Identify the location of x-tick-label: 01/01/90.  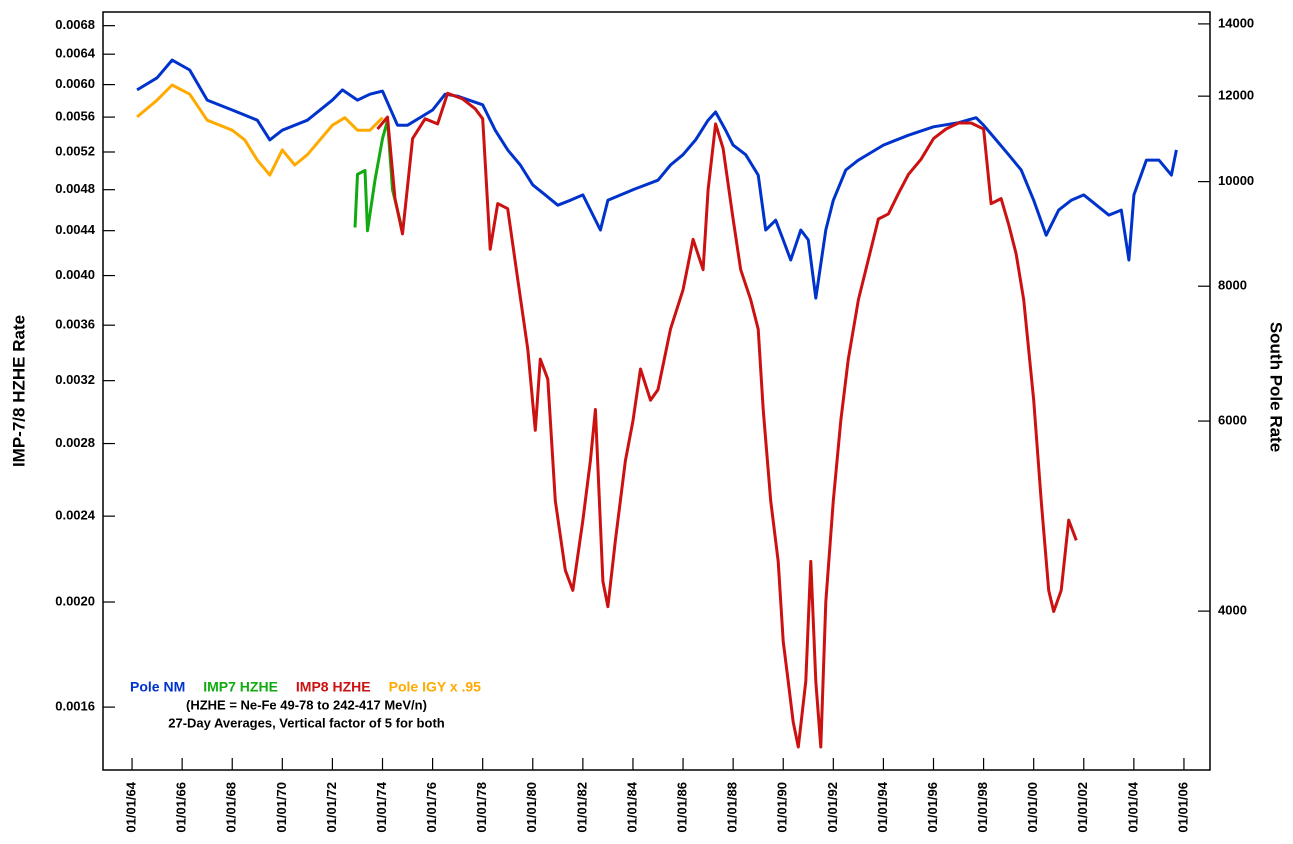
(782, 807).